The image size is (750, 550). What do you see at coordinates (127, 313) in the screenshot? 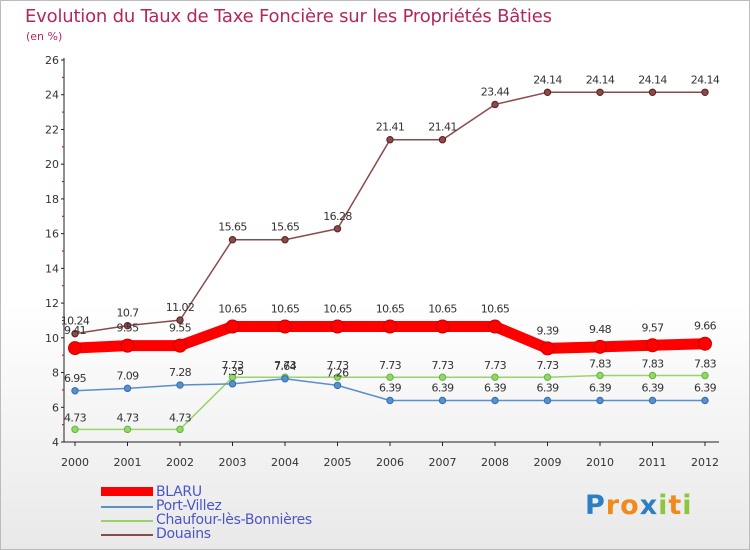
I see `data-label: 10.7` at bounding box center [127, 313].